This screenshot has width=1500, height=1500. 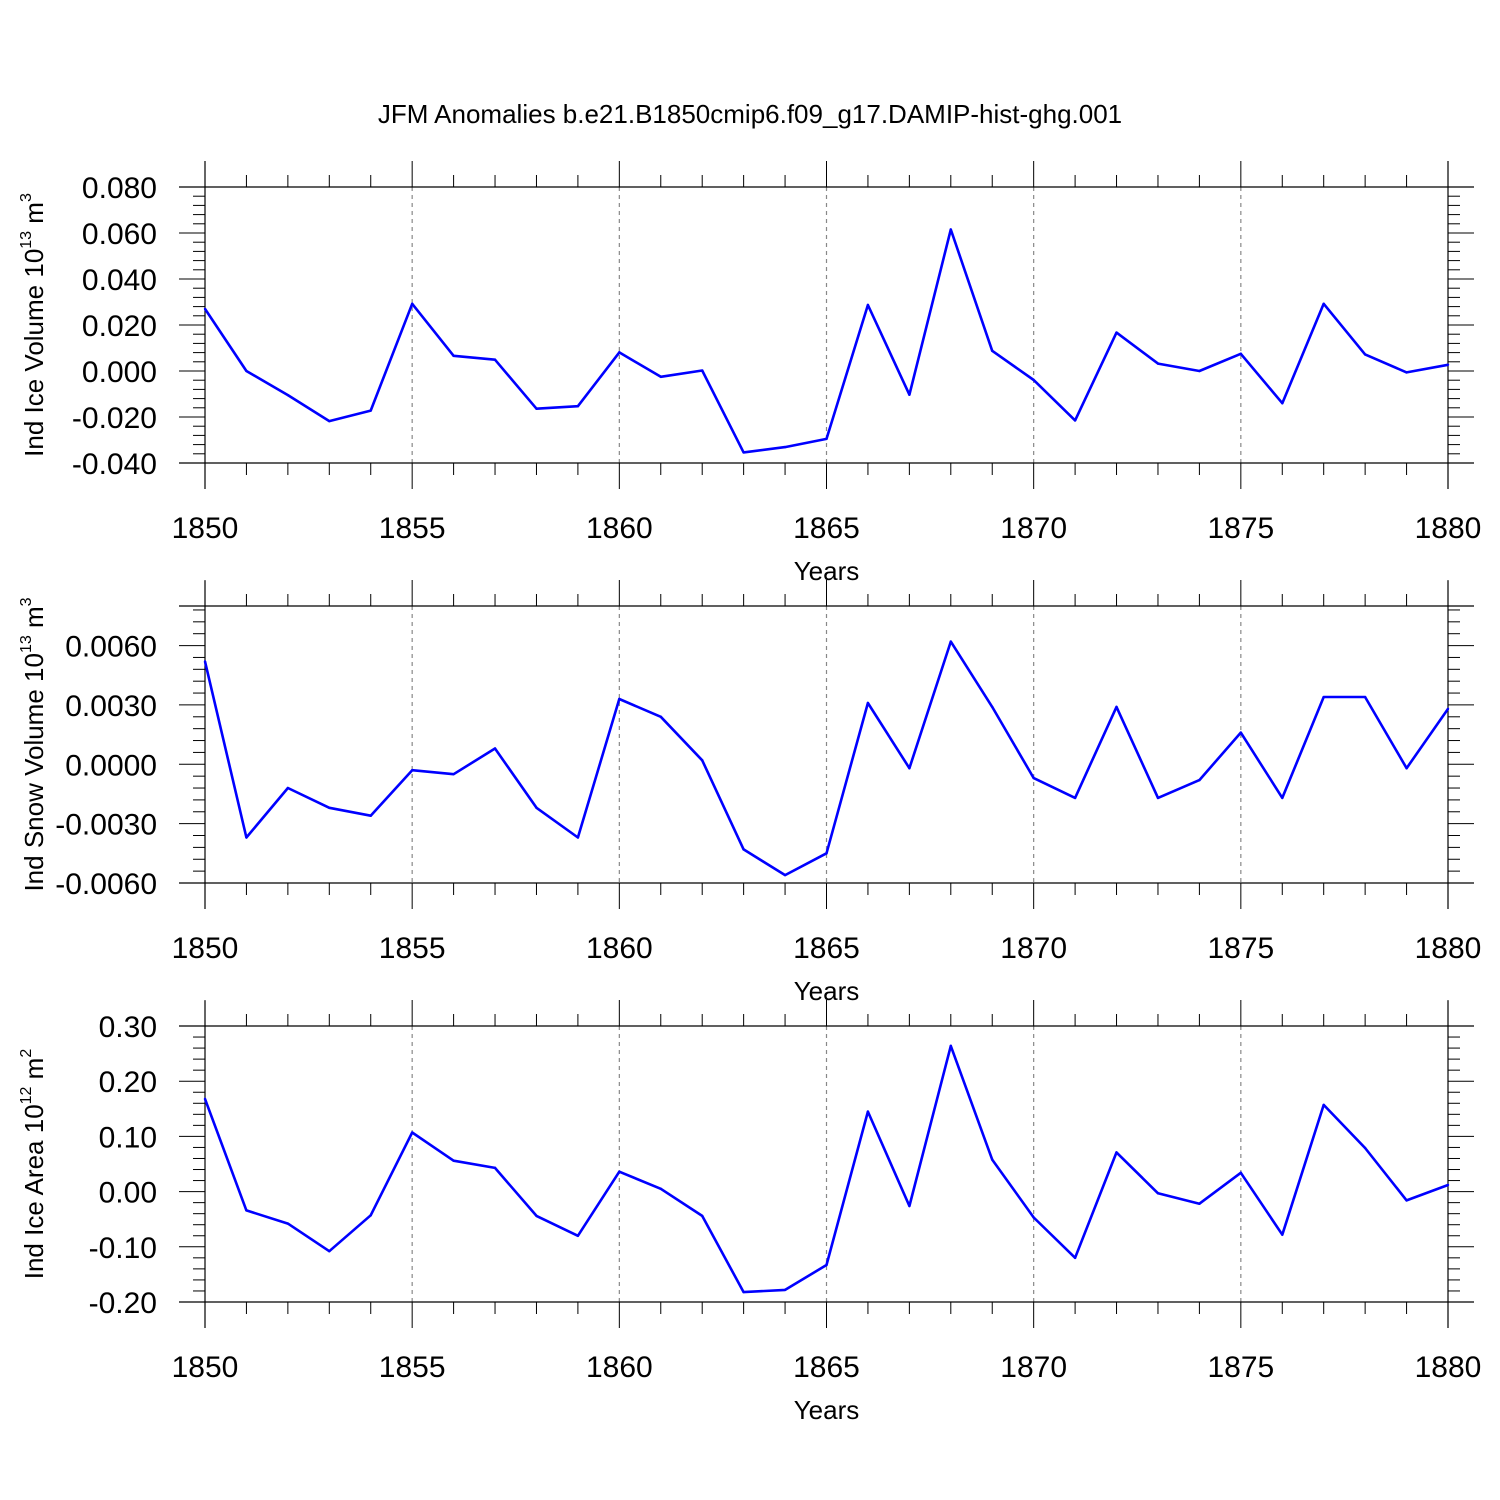 What do you see at coordinates (34, 353) in the screenshot?
I see `y-axis-label-text: Ind Ice Volume 10` at bounding box center [34, 353].